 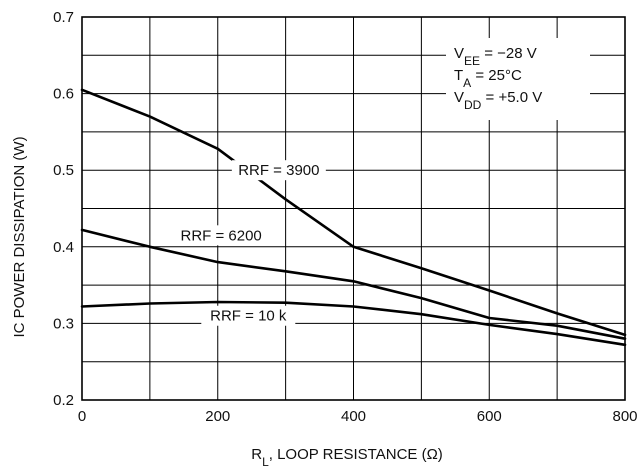 I want to click on x-axis-label-symbol: R, so click(x=256, y=454).